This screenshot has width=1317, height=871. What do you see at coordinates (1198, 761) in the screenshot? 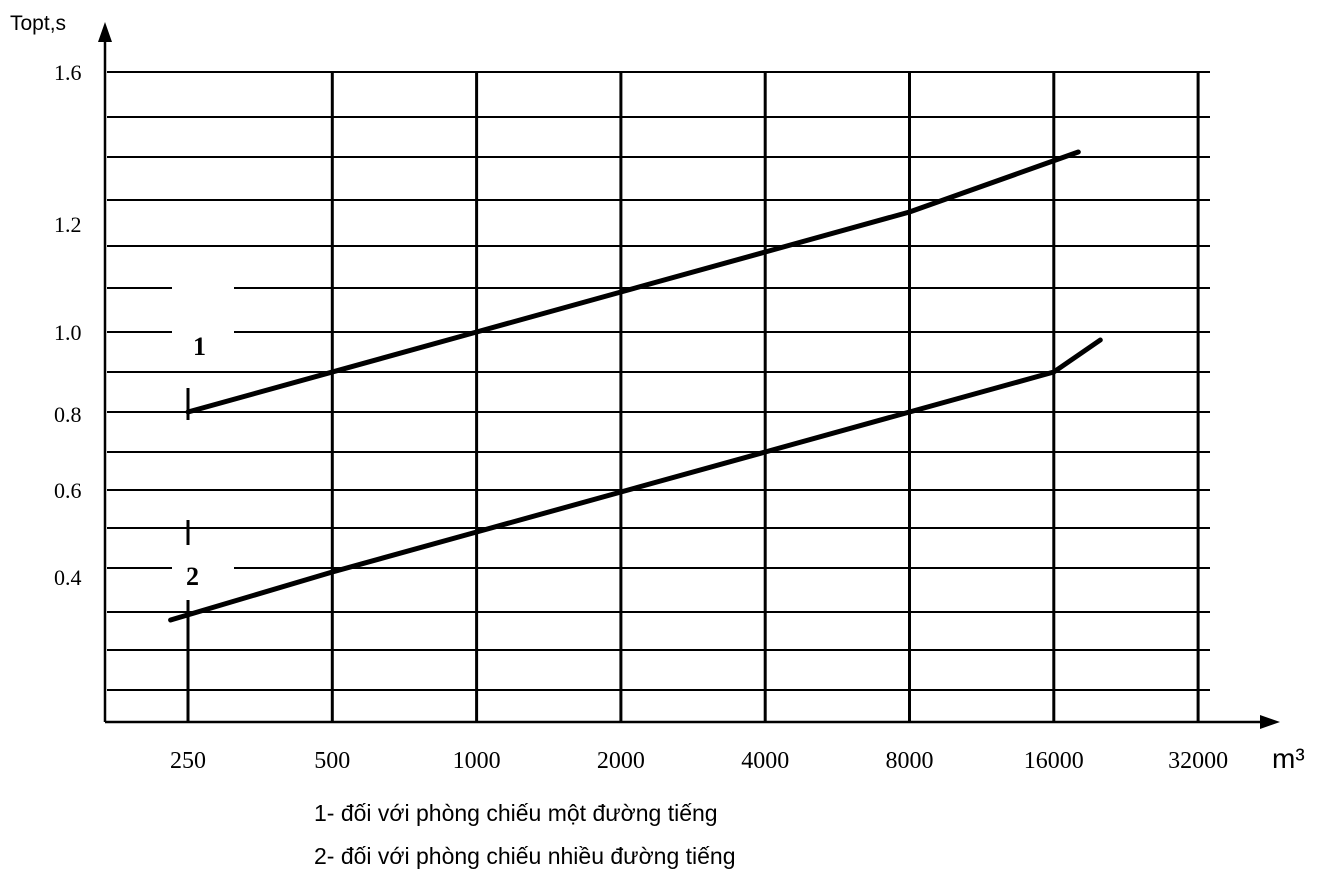
I see `x-tick-label: 32000` at bounding box center [1198, 761].